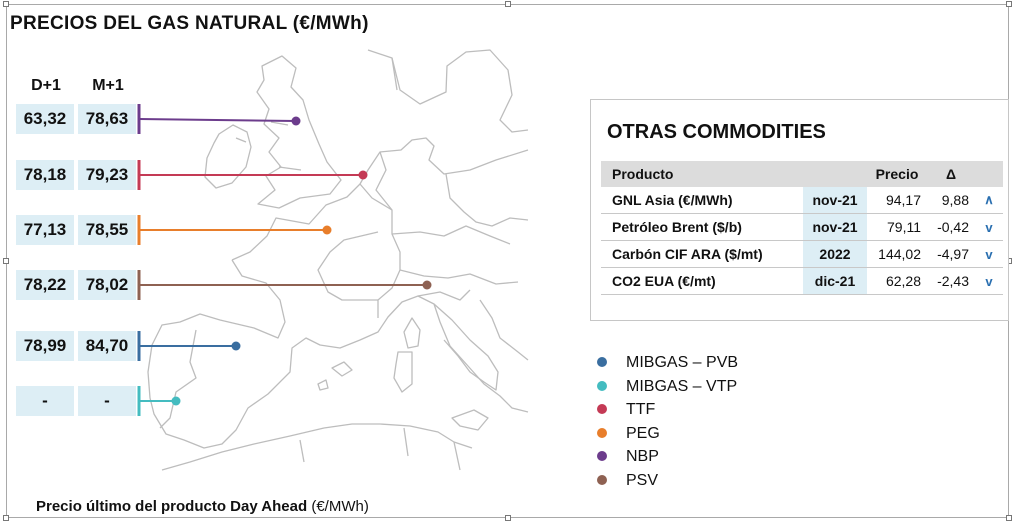 The height and width of the screenshot is (524, 1018). What do you see at coordinates (189, 23) in the screenshot?
I see `page-title: PRECIOS DEL GAS NATURAL (€/MWh)` at bounding box center [189, 23].